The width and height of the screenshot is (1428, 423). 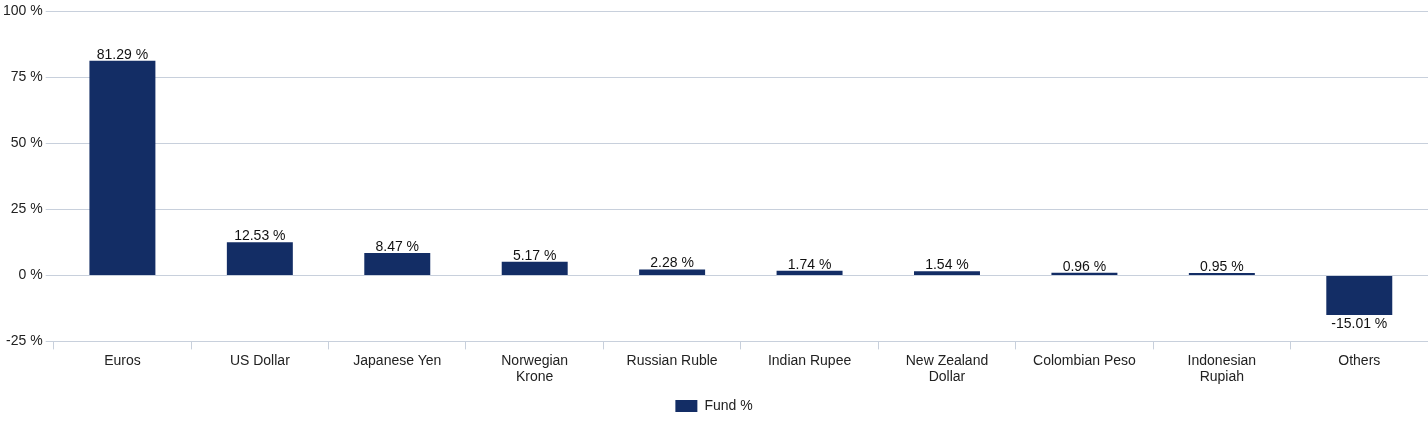 What do you see at coordinates (397, 245) in the screenshot?
I see `data-label: 8.47 %` at bounding box center [397, 245].